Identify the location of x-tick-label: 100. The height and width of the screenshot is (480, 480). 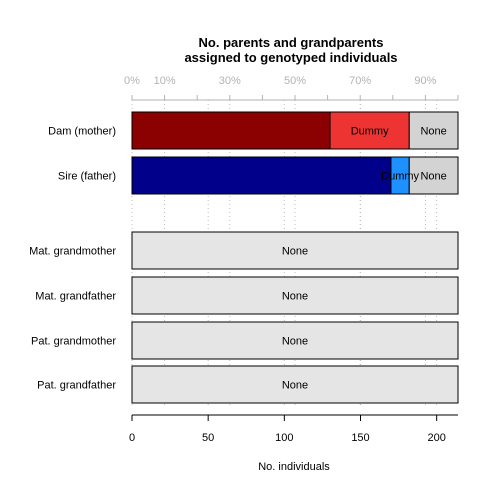
(284, 438).